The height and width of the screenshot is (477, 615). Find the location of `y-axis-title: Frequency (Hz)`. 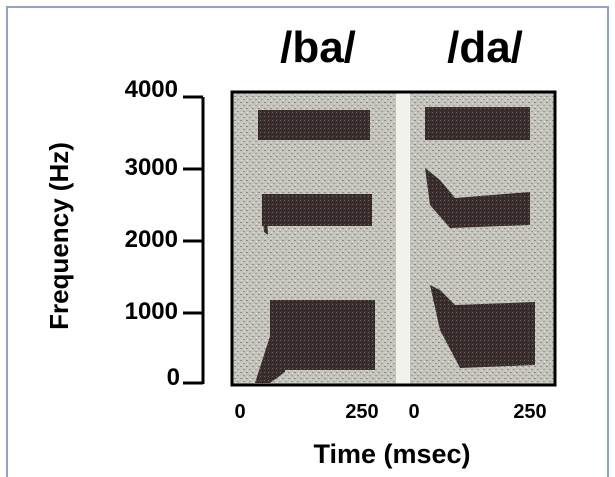

y-axis-title: Frequency (Hz) is located at coordinates (59, 236).